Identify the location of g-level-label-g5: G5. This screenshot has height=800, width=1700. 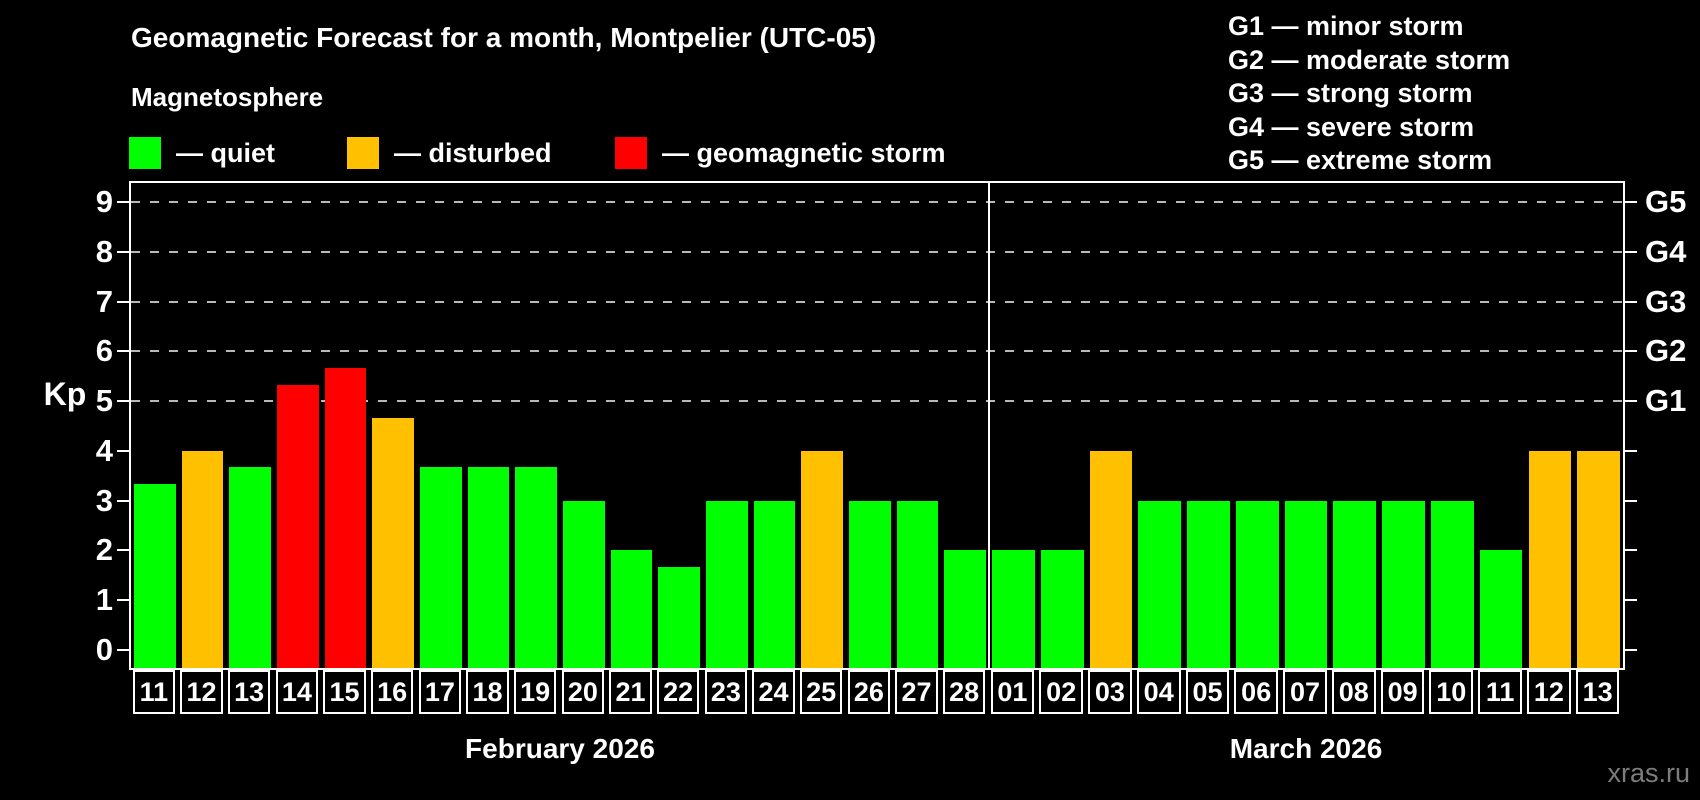
(1666, 201).